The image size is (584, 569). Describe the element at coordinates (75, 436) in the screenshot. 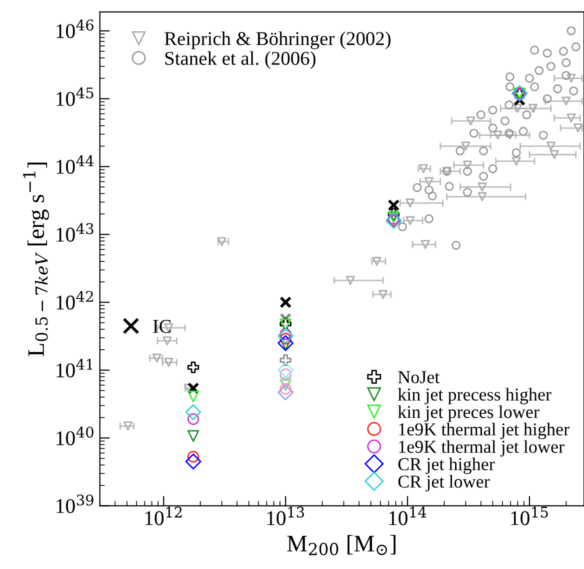

I see `y-tick-label: 10$^{40}$` at that location.